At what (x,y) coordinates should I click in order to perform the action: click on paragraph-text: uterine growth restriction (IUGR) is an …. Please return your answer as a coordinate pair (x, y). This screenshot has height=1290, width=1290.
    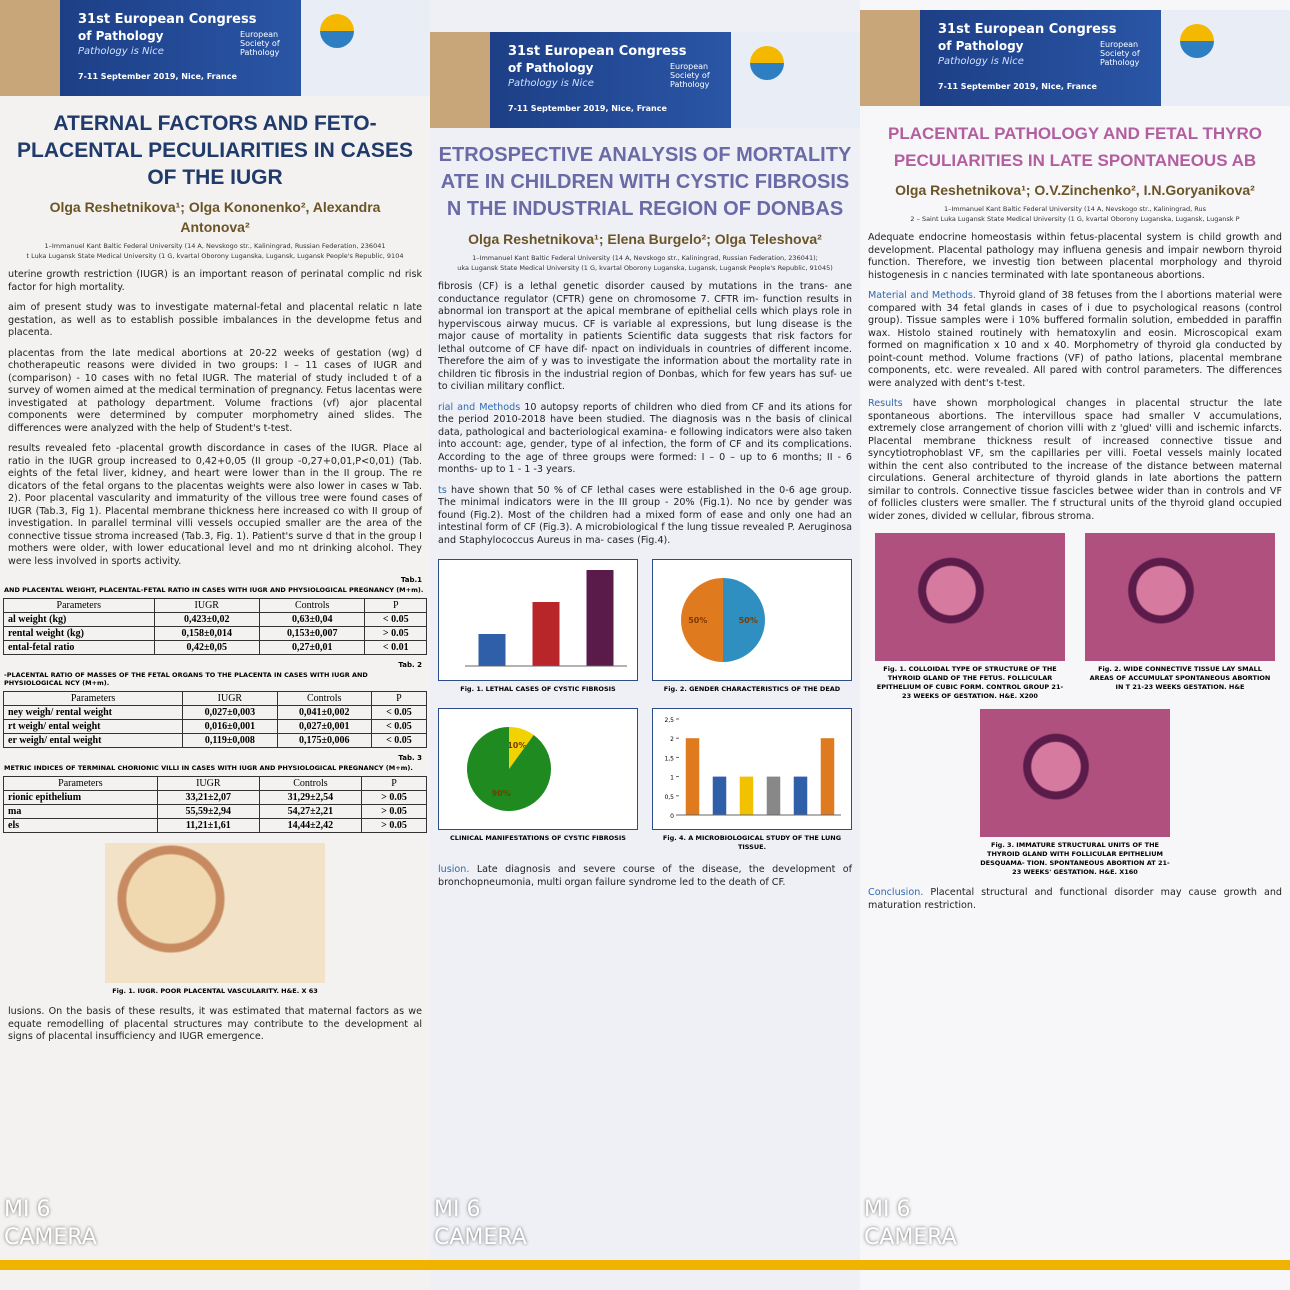
    Looking at the image, I should click on (215, 281).